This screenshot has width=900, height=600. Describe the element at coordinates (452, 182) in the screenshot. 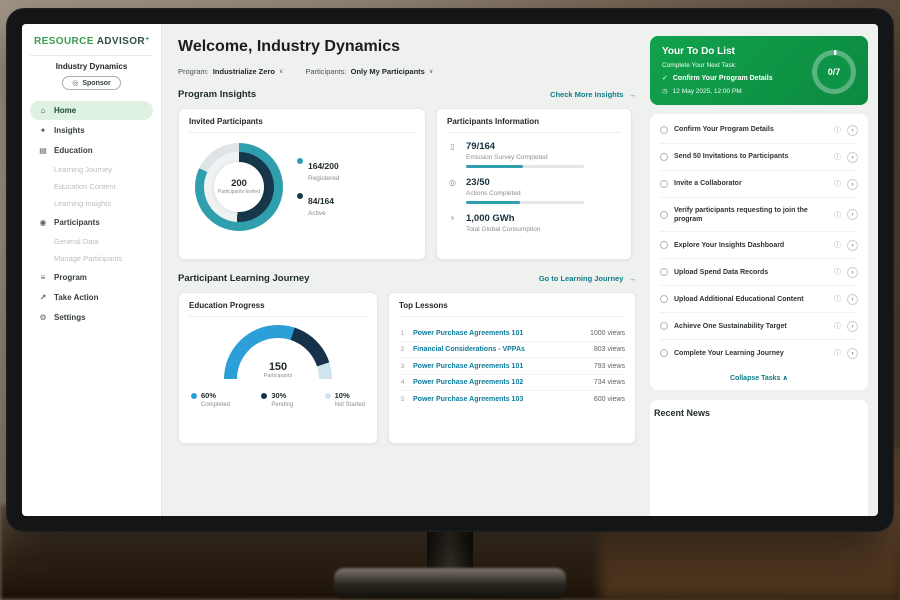

I see `target-icon: ◎` at that location.